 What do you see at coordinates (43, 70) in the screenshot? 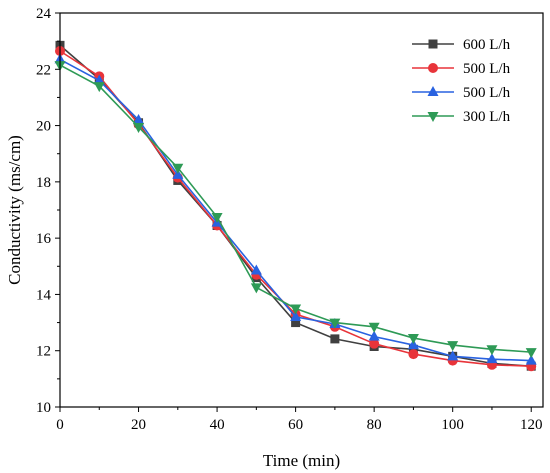
I see `y-tick-label: 22` at bounding box center [43, 70].